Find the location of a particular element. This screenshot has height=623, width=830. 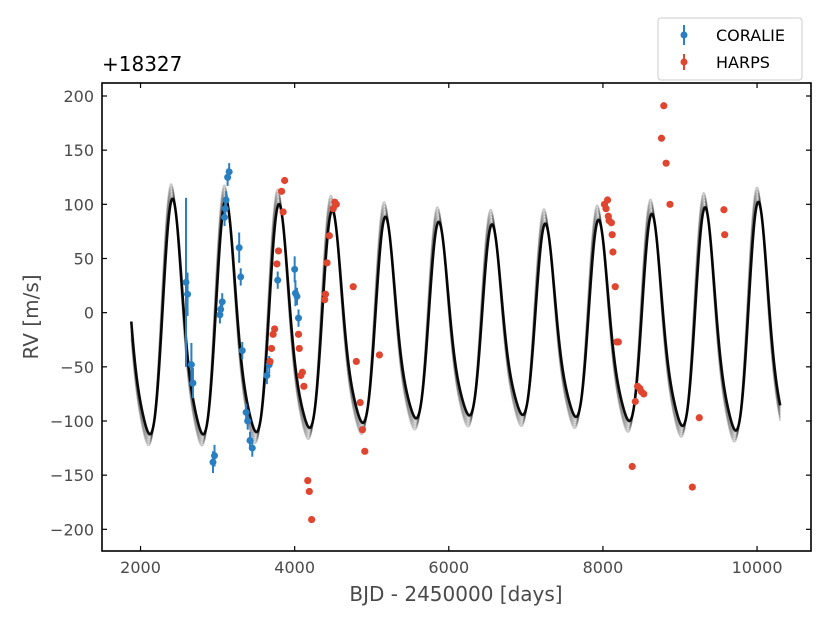

y-tick-label: −50 is located at coordinates (77, 367).